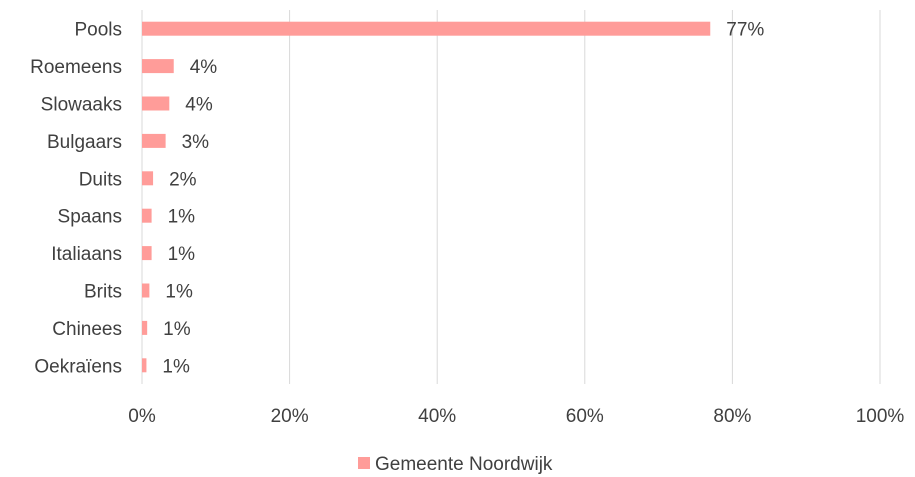 The height and width of the screenshot is (477, 915). I want to click on category-label: Roemeens, so click(76, 67).